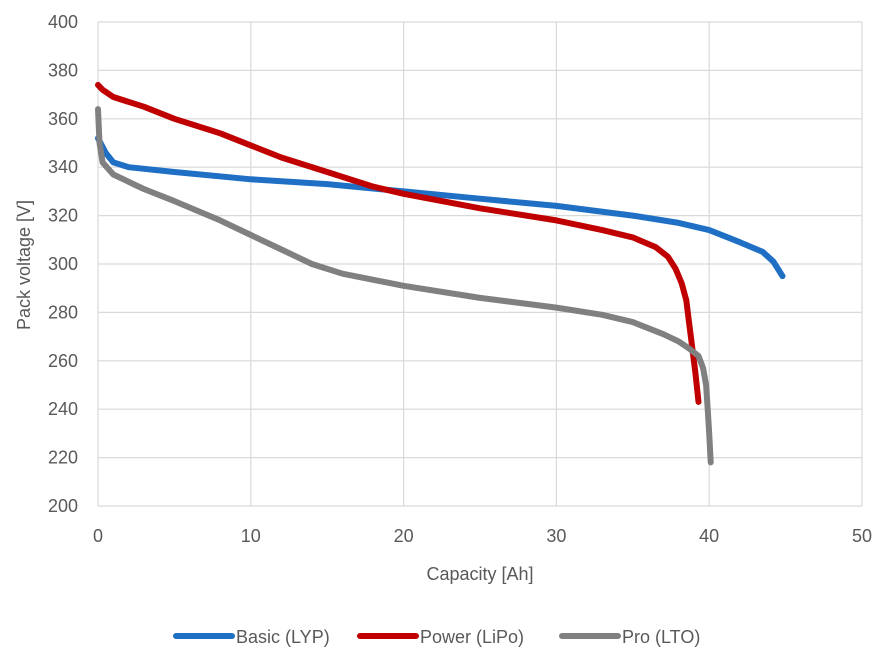 The image size is (888, 665). What do you see at coordinates (63, 119) in the screenshot?
I see `y-tick-label: 360` at bounding box center [63, 119].